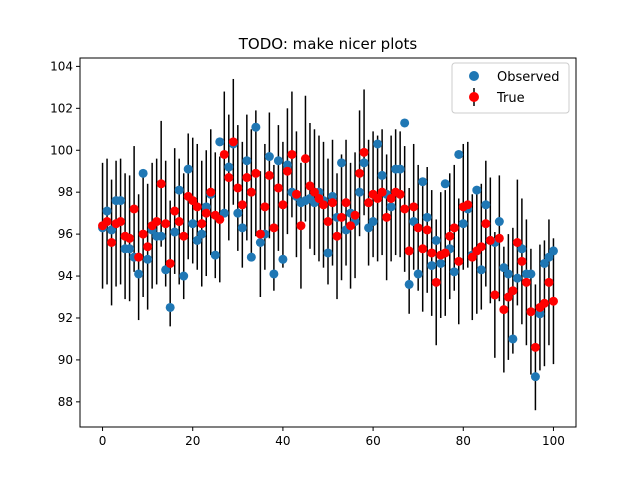 The image size is (640, 480). I want to click on y-tick-label: 102, so click(61, 108).